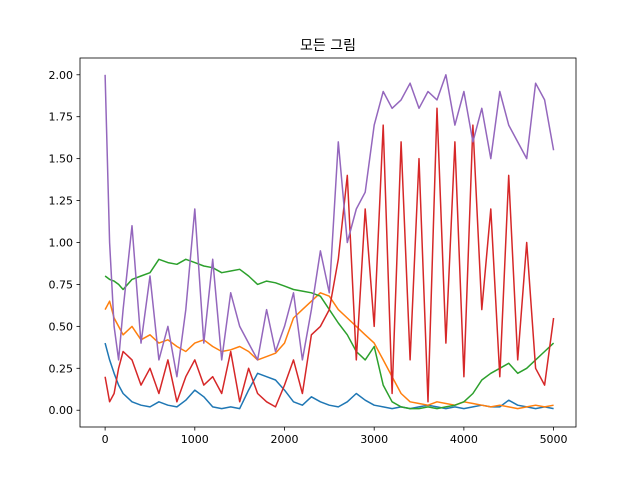  What do you see at coordinates (335, 436) in the screenshot?
I see `x-axis-ticks: 0 1000 2000 3000 4000 5000` at bounding box center [335, 436].